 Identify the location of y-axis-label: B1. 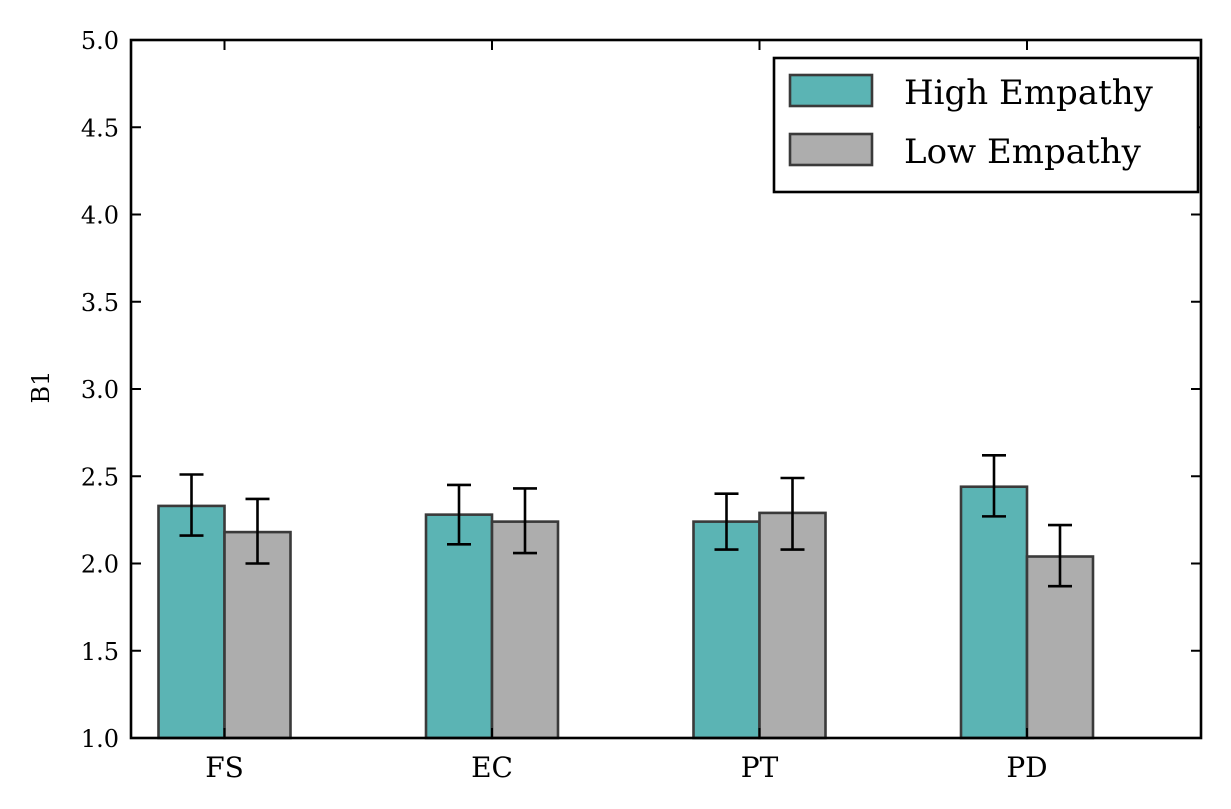
(41, 387).